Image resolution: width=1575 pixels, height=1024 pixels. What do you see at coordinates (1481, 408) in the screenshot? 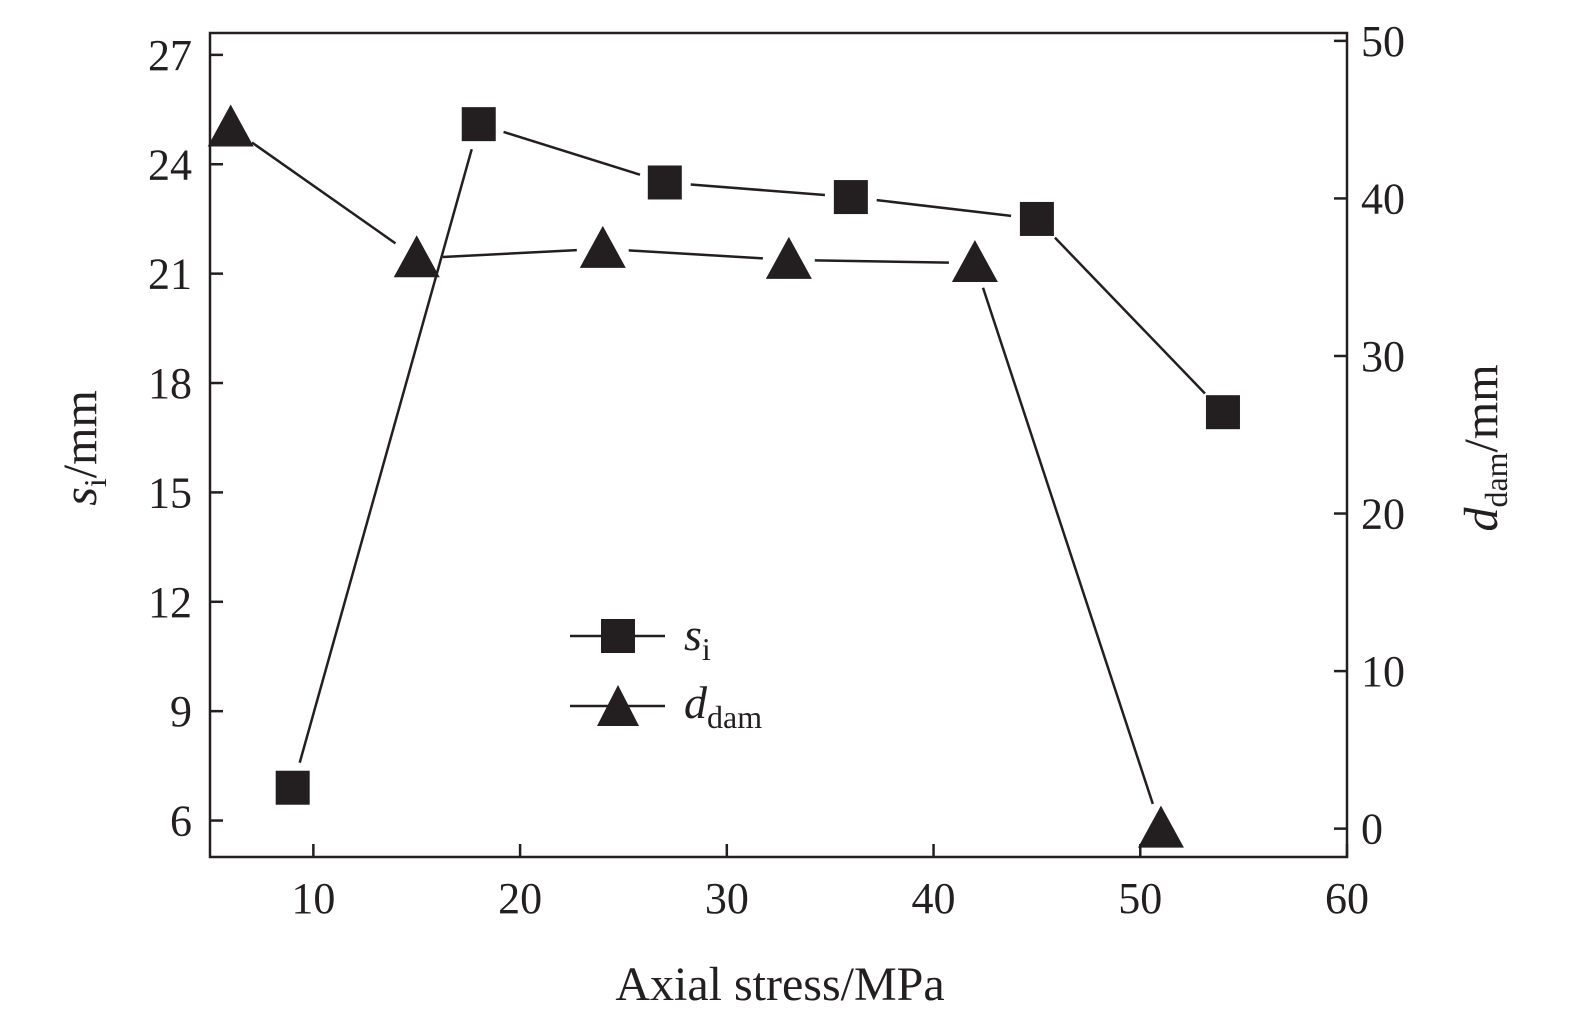
I see `right-axis-title-unit: /mm` at bounding box center [1481, 408].